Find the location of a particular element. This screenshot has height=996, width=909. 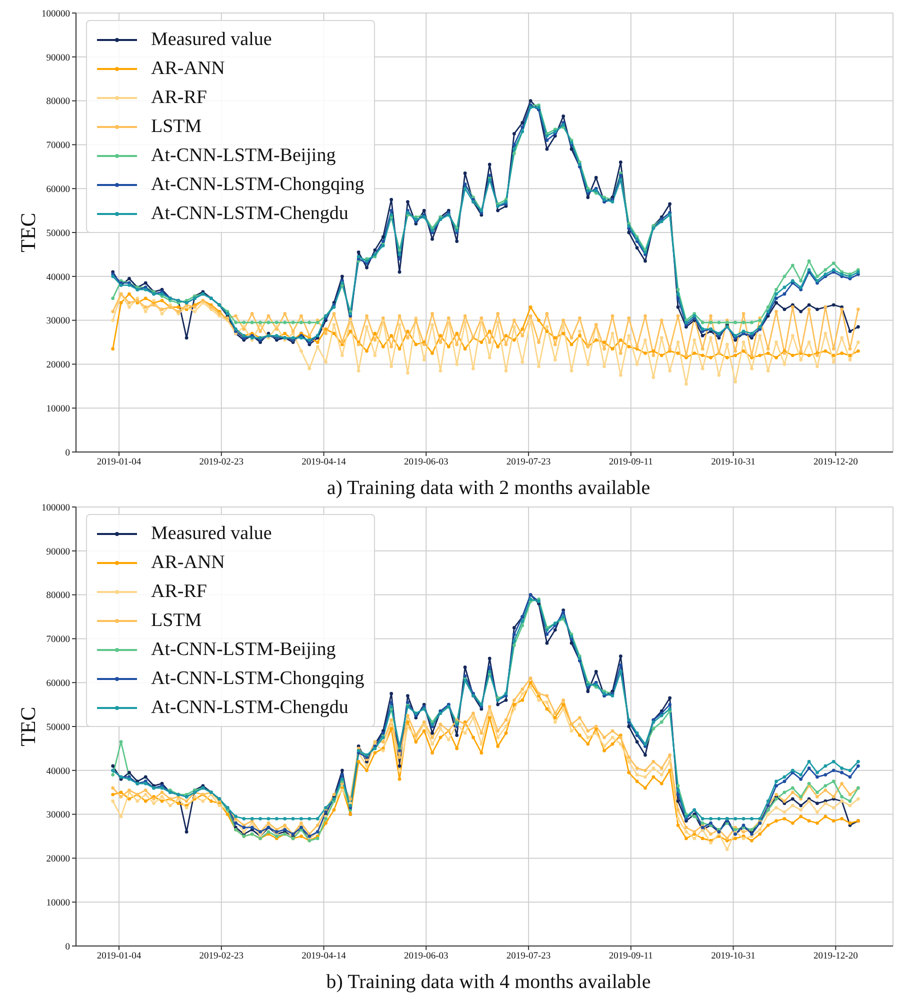

text: a) Training data with 2 months available is located at coordinates (489, 488).